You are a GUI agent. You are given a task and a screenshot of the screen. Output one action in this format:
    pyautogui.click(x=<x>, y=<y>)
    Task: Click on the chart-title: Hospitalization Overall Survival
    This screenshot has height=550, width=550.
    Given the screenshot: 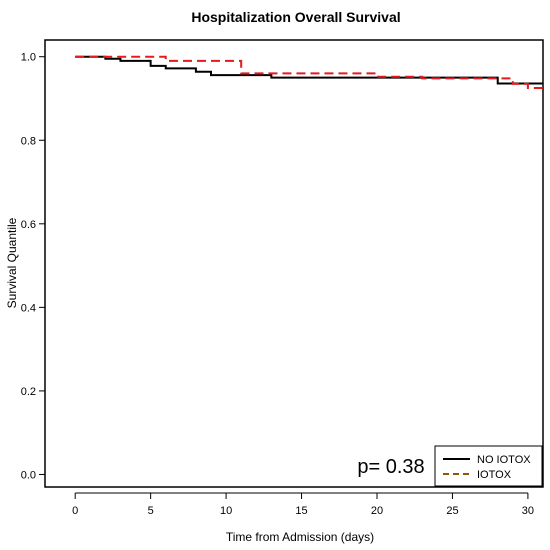 What is the action you would take?
    pyautogui.click(x=295, y=17)
    